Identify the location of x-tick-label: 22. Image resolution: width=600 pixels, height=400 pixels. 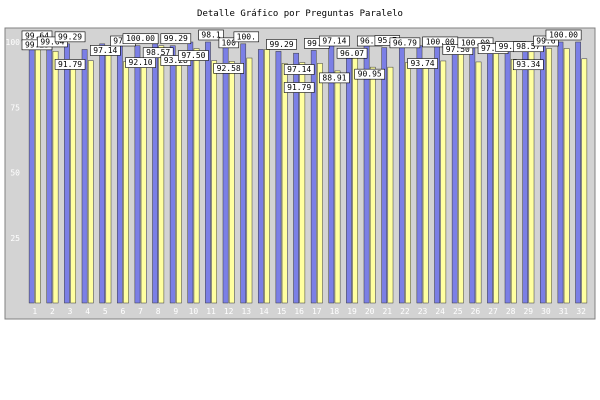
(405, 311).